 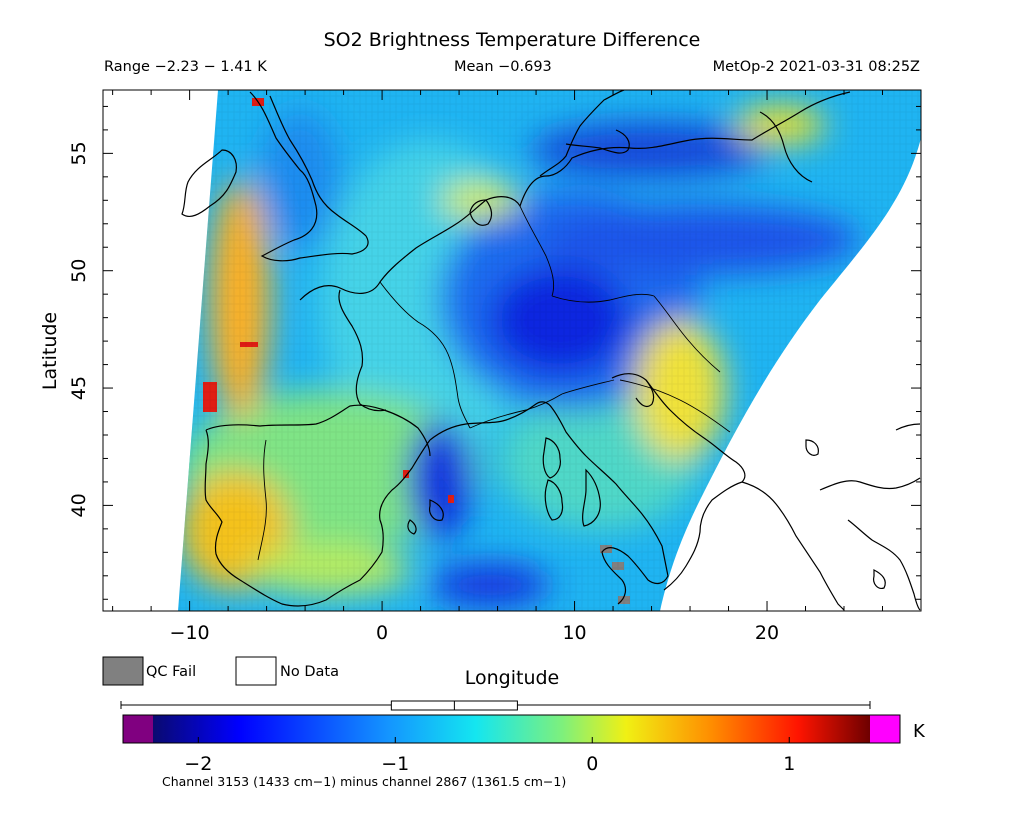 What do you see at coordinates (220, 671) in the screenshot?
I see `legend: QC Fail No Data` at bounding box center [220, 671].